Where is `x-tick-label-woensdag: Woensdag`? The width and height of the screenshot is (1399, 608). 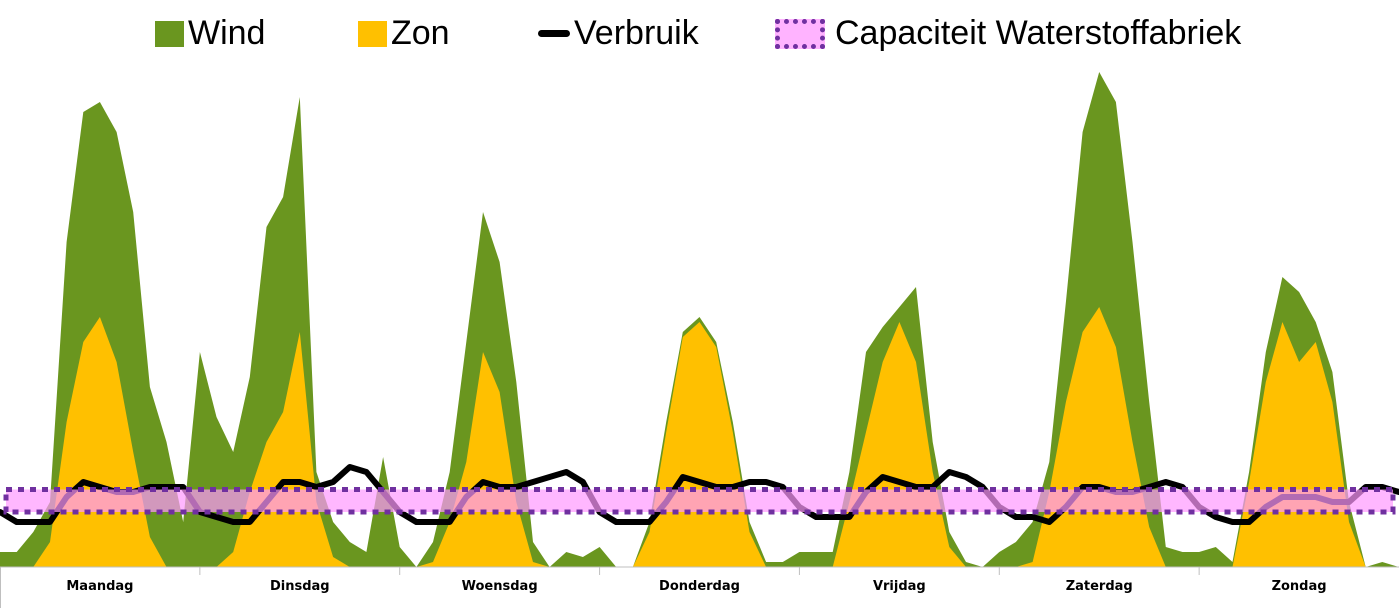 x-tick-label-woensdag: Woensdag is located at coordinates (500, 586).